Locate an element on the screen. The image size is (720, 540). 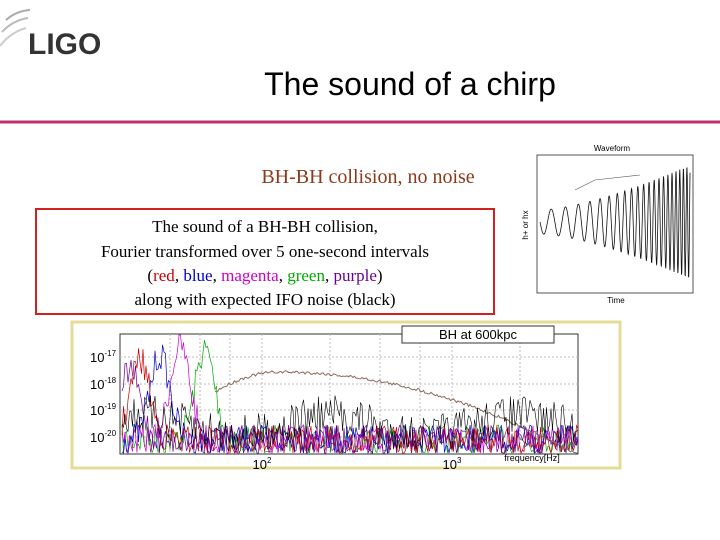
spectrum-xlabel: frequency[Hz] is located at coordinates (532, 458).